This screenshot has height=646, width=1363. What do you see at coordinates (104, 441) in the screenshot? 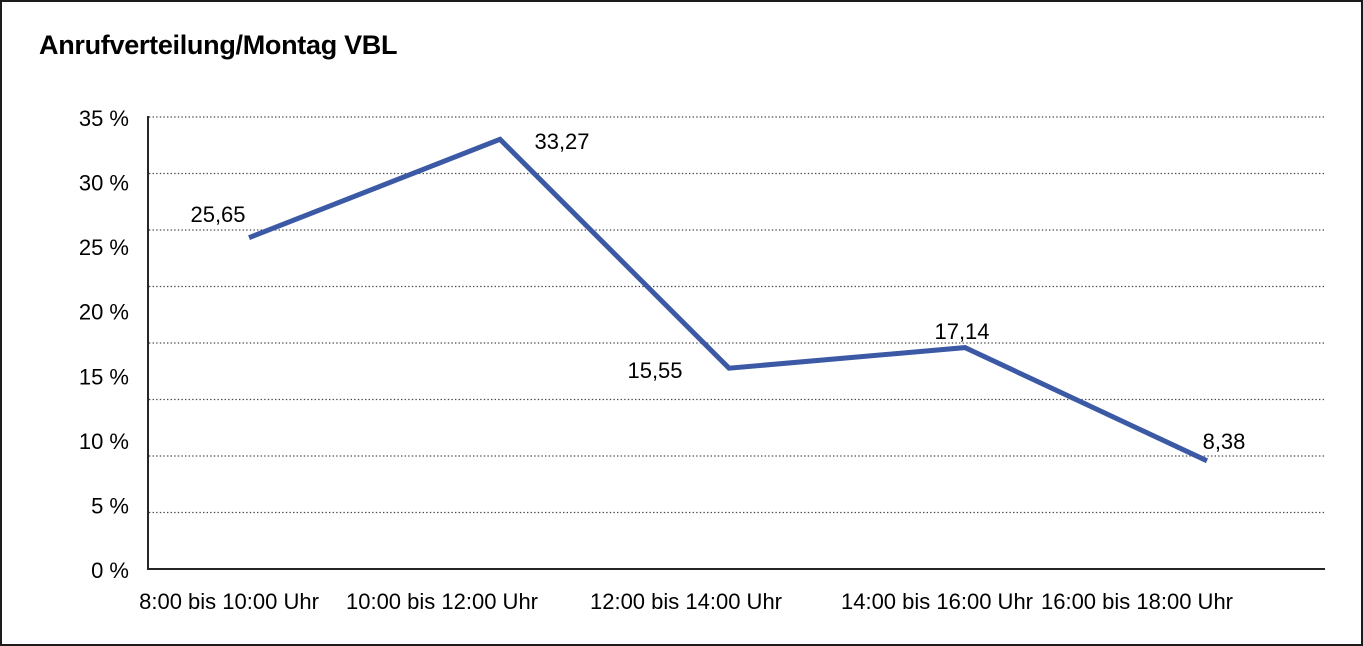
I see `y-tick-label: 10 %` at bounding box center [104, 441].